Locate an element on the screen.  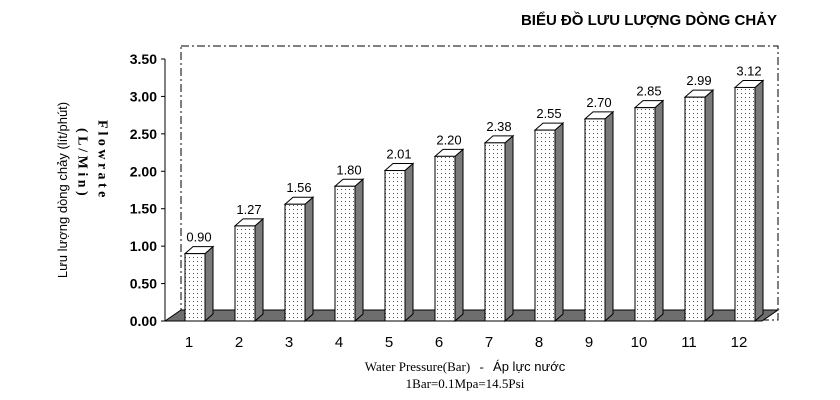
bar: 2.20 is located at coordinates (449, 227).